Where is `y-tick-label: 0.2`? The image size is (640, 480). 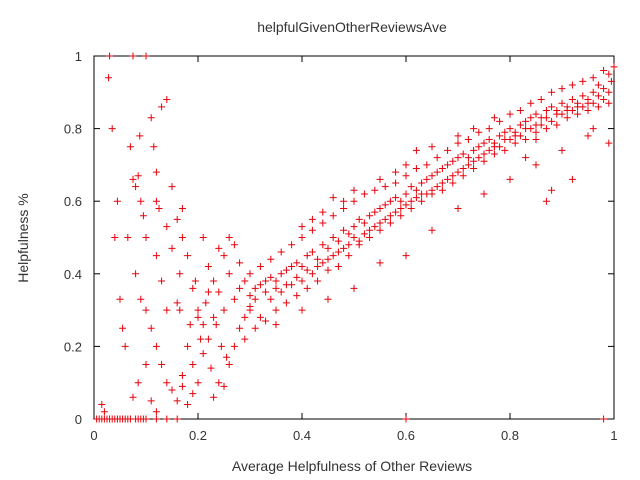 y-tick-label: 0.2 is located at coordinates (73, 346).